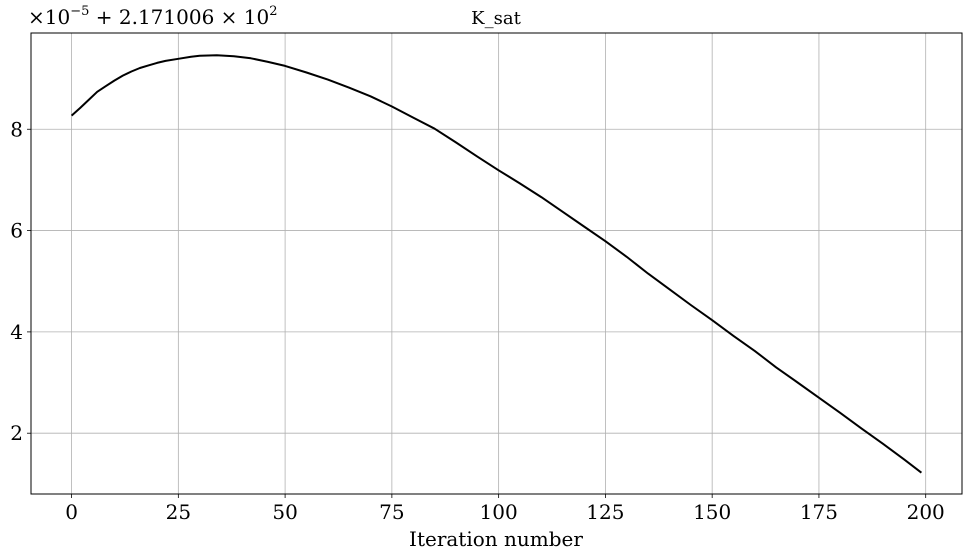  What do you see at coordinates (391, 512) in the screenshot?
I see `x-tick-label: 75` at bounding box center [391, 512].